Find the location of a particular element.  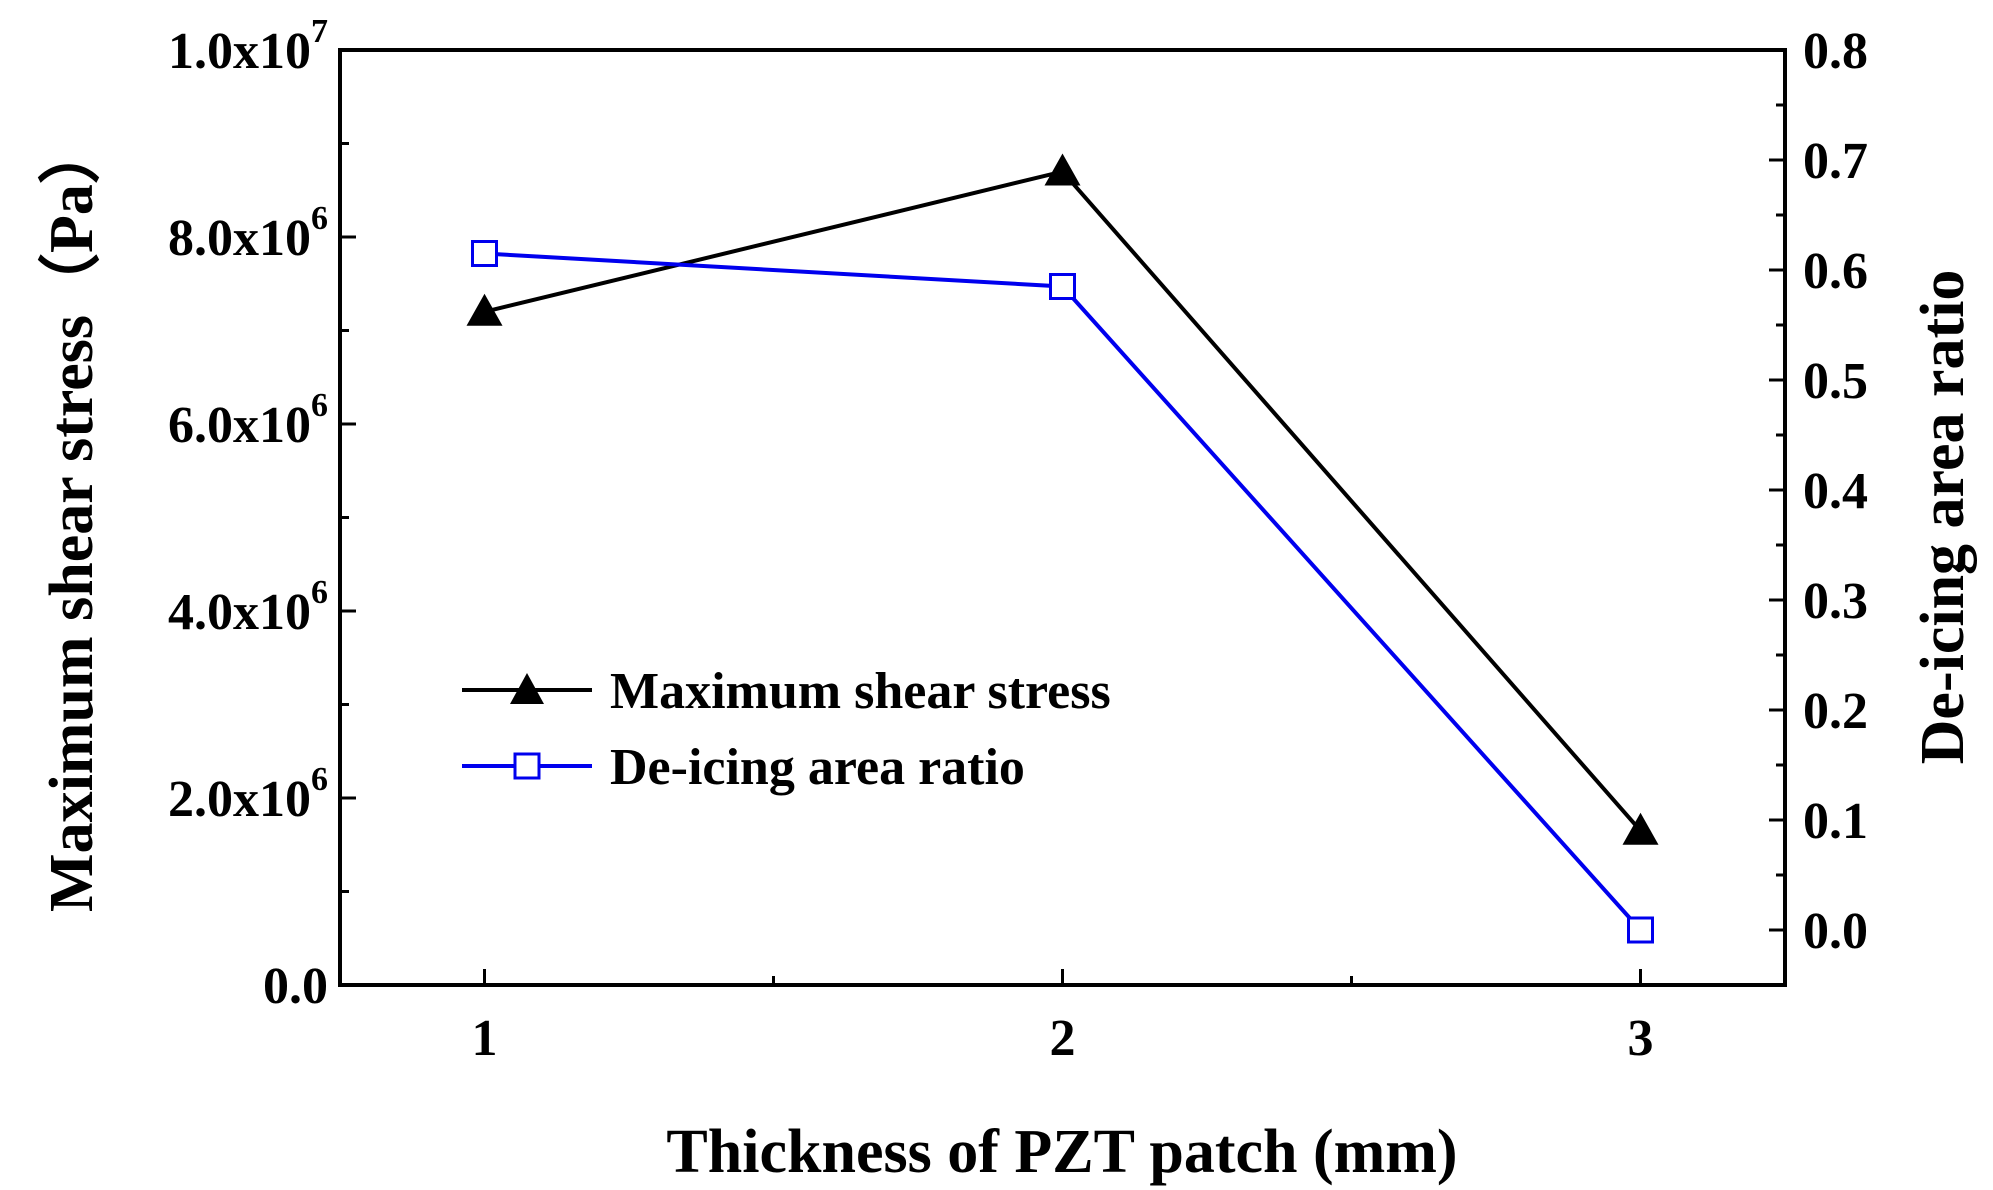

legend: Maximum shear stress De-icing area ratio is located at coordinates (786, 729).